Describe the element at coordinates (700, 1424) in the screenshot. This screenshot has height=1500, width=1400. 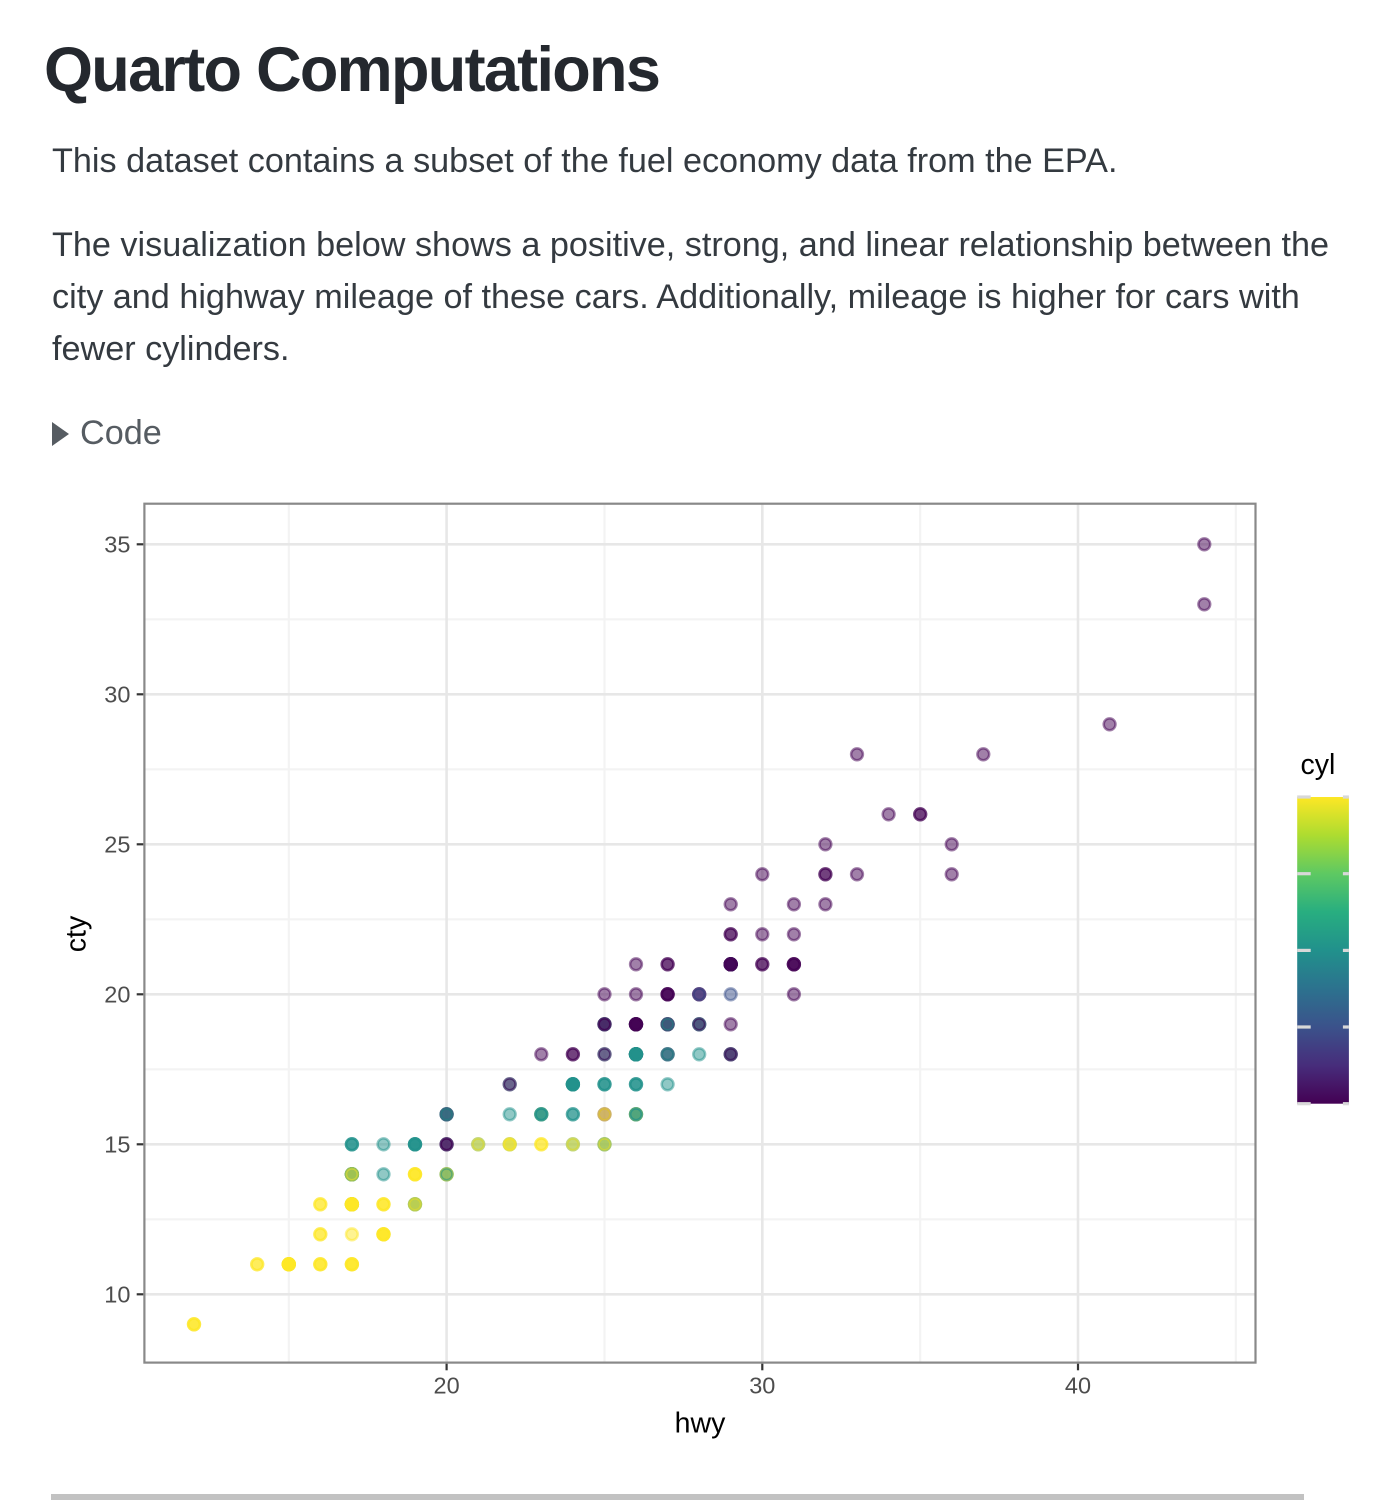
I see `svg-text: hwy` at that location.